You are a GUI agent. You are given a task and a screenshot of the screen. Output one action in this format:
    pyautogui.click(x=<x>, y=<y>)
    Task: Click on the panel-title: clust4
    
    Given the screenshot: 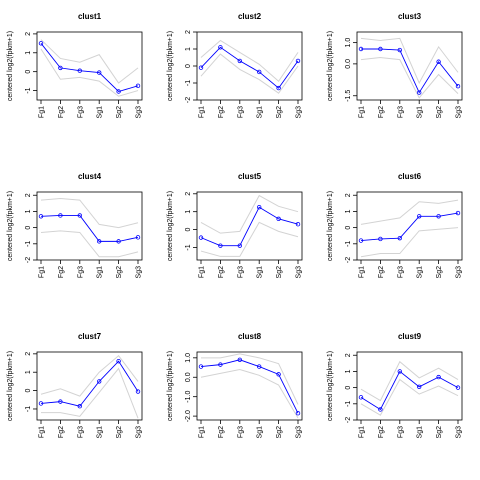 What is the action you would take?
    pyautogui.click(x=90, y=176)
    